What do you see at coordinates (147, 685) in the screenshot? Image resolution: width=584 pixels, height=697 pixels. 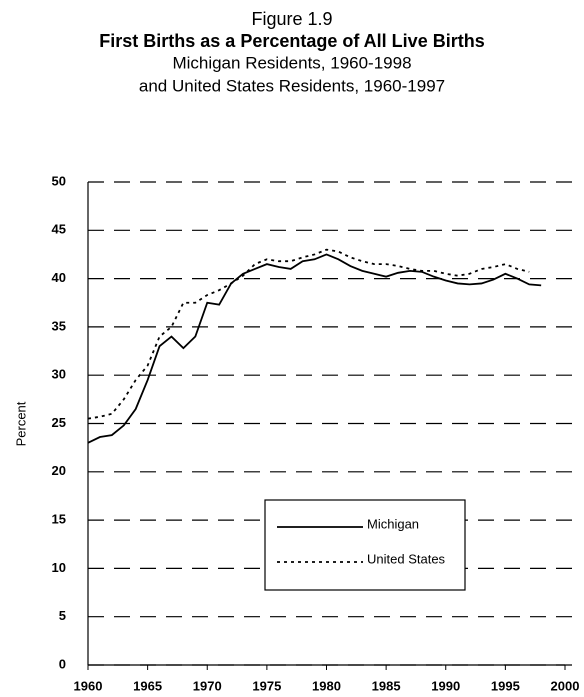 I see `x-tick-label: 1965` at bounding box center [147, 685].